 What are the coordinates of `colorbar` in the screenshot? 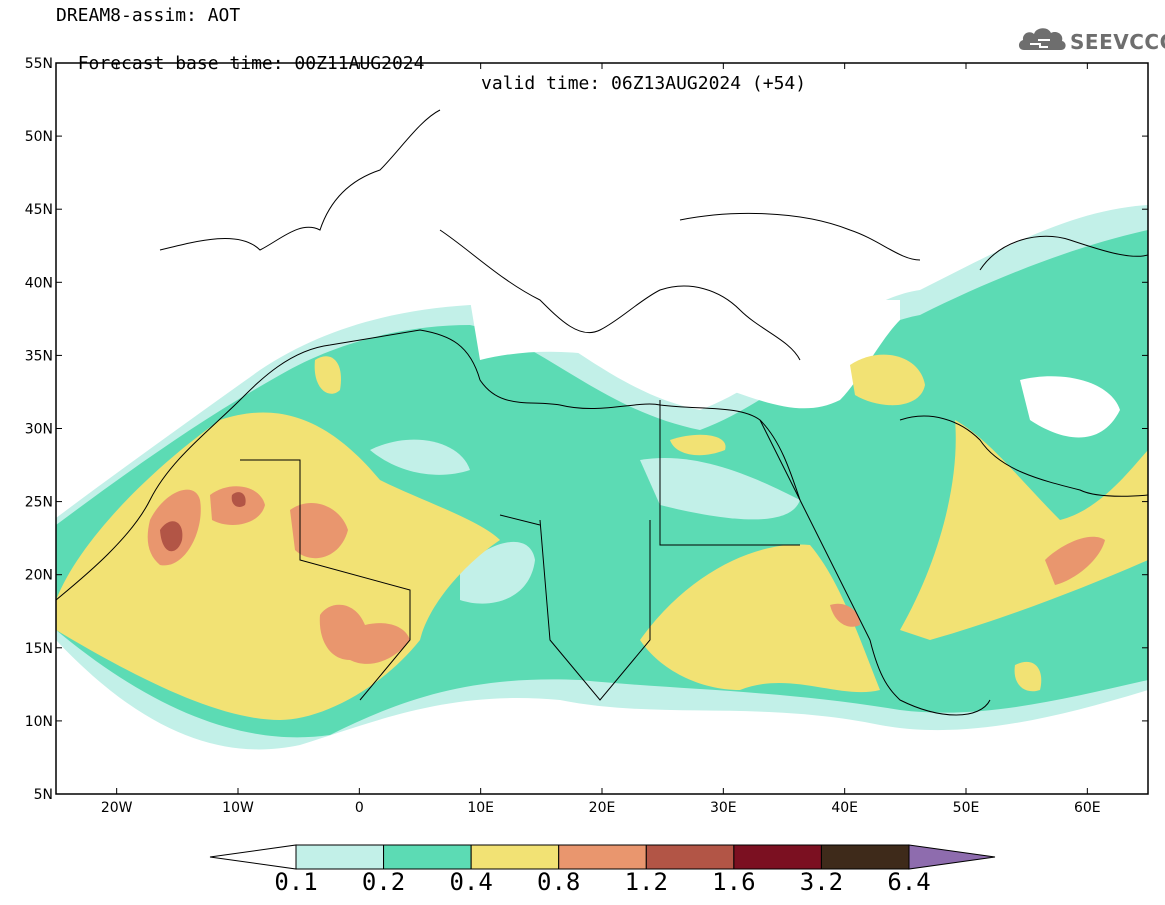 It's located at (602, 857).